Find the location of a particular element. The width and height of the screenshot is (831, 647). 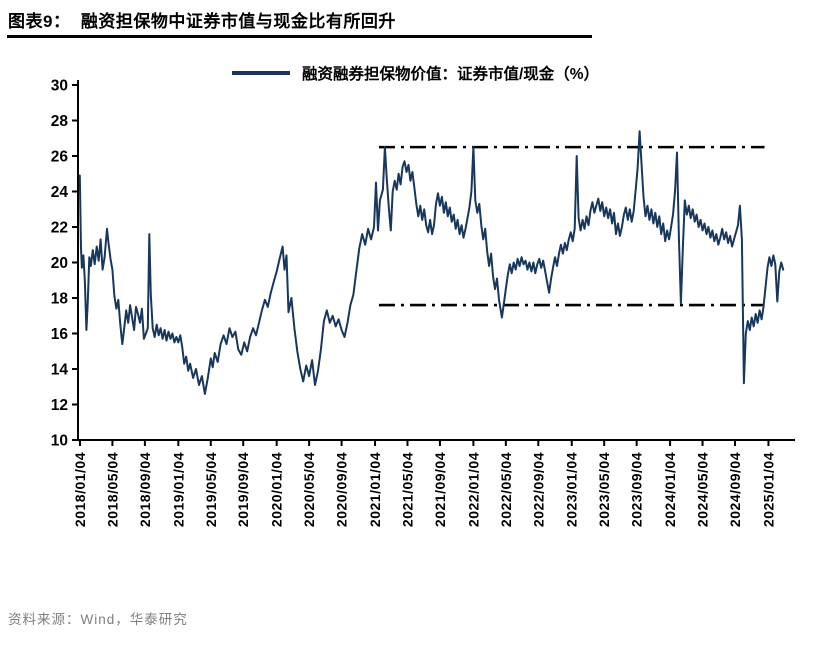

x-tick-label: 2025/01/04 is located at coordinates (768, 489).